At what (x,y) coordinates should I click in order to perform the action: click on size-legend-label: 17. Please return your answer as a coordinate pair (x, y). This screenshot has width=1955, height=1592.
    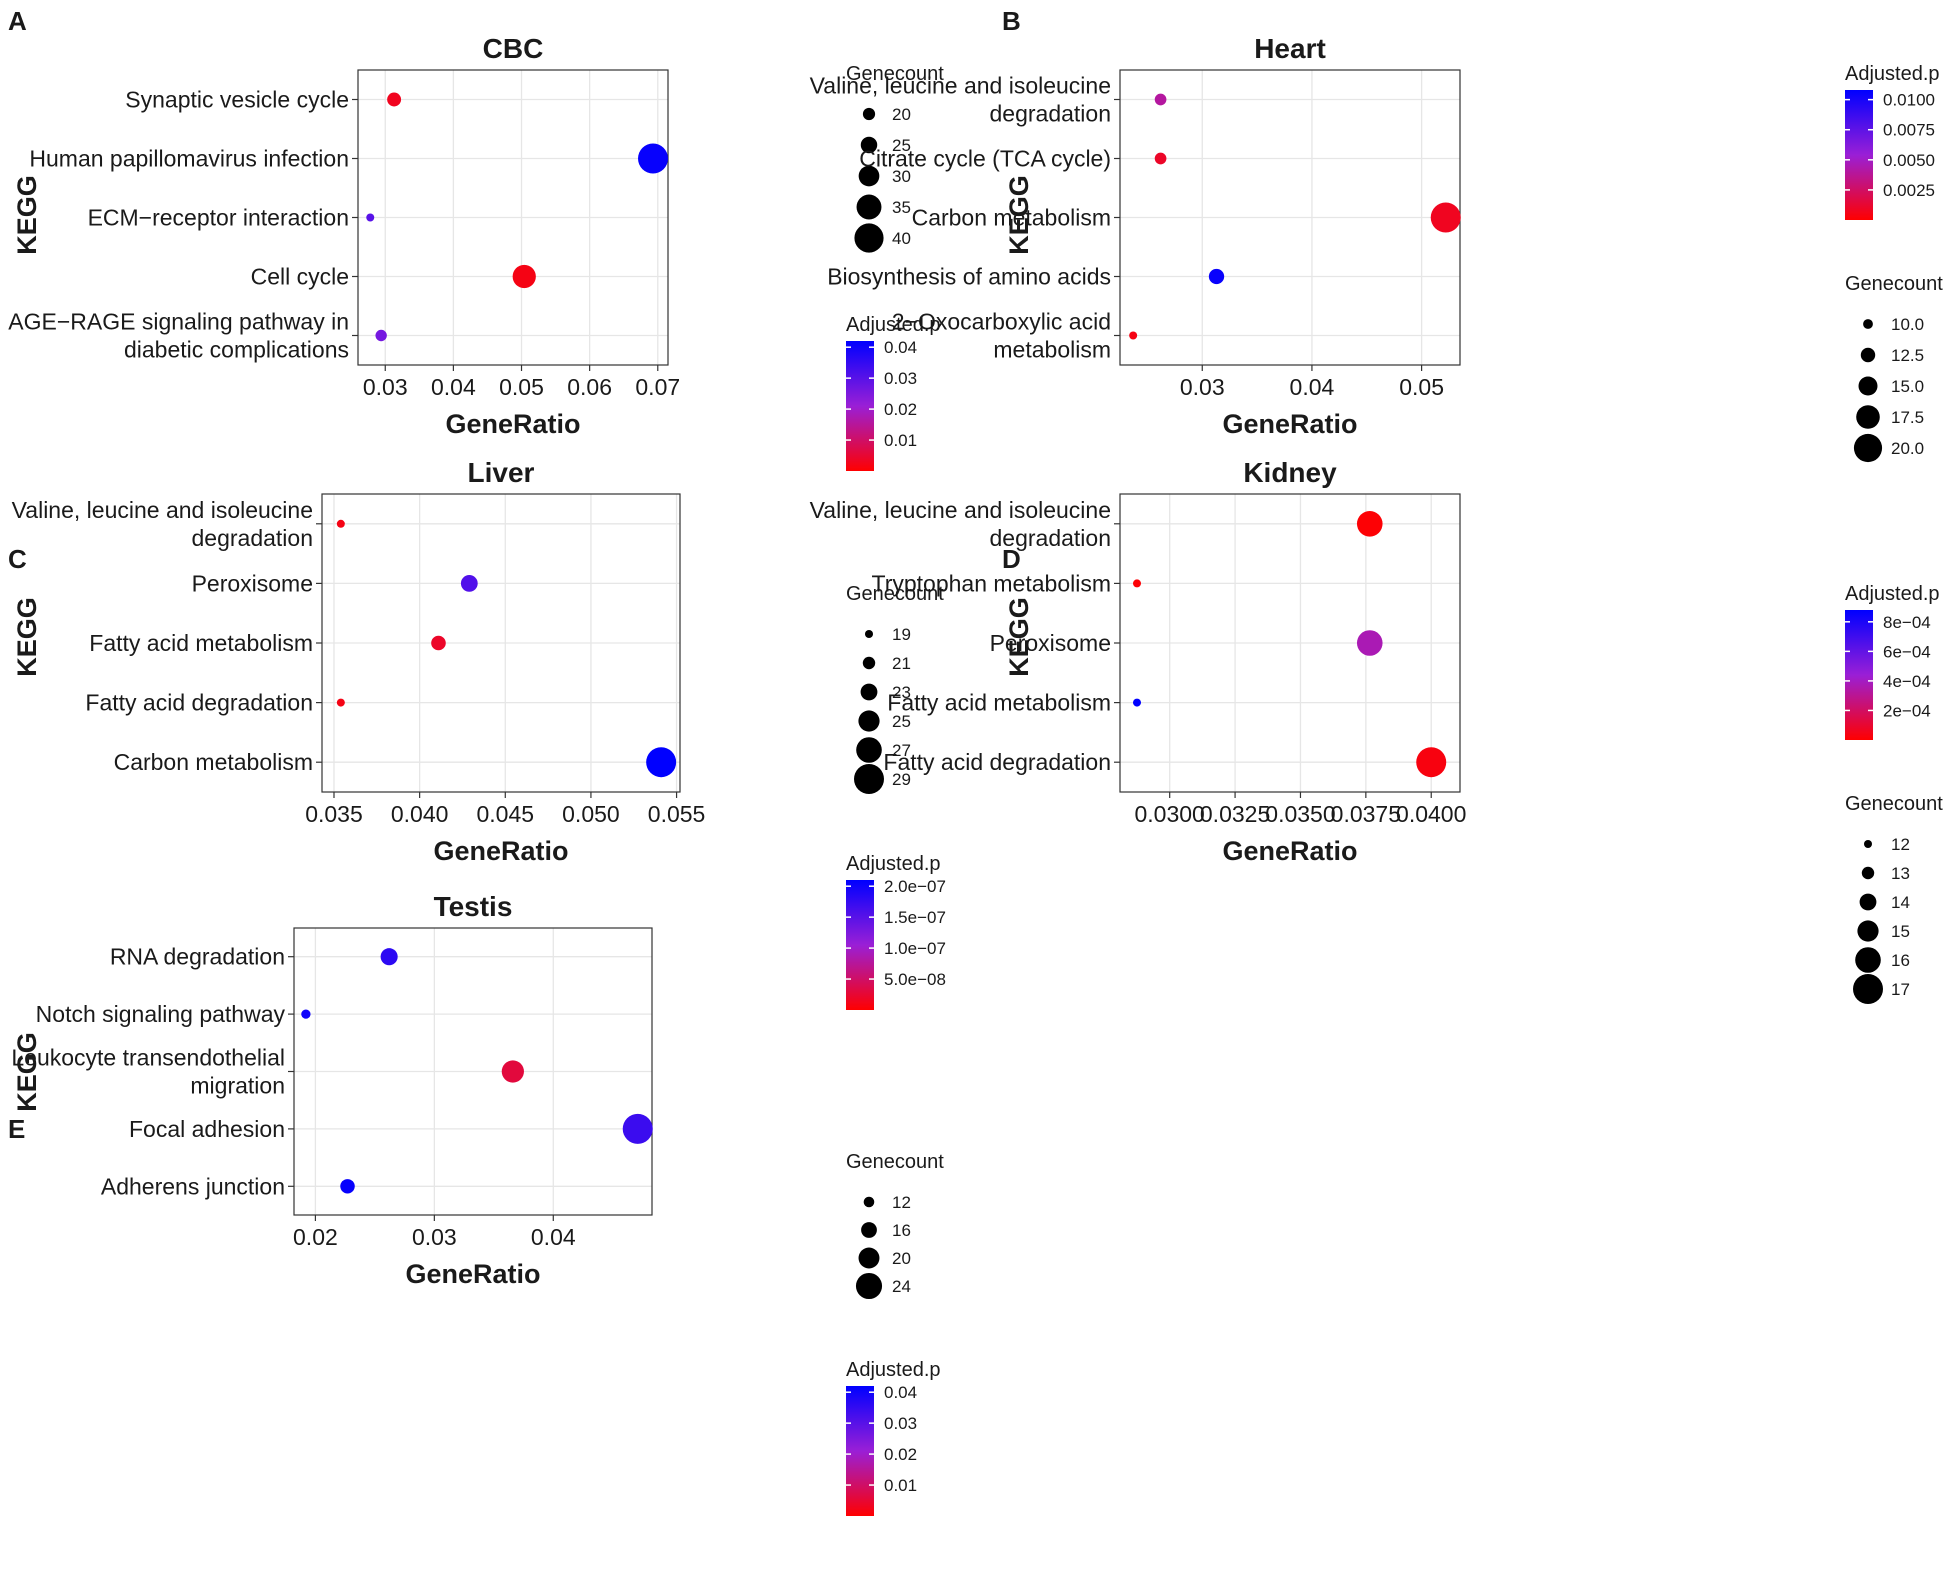
    Looking at the image, I should click on (1900, 989).